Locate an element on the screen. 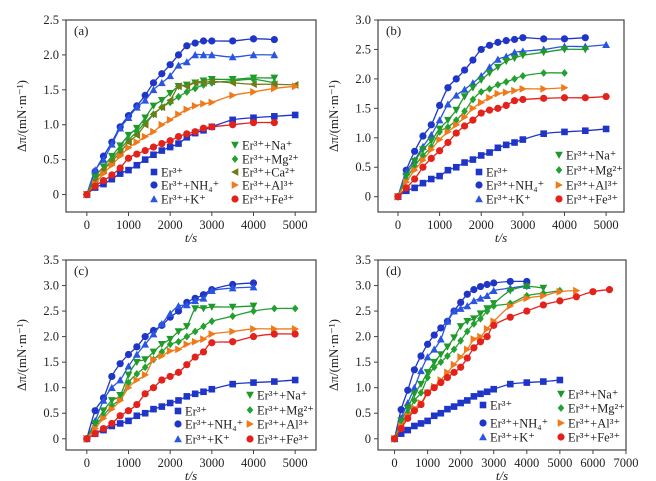 This screenshot has height=481, width=656. x-tick-label: 6000 is located at coordinates (592, 463).